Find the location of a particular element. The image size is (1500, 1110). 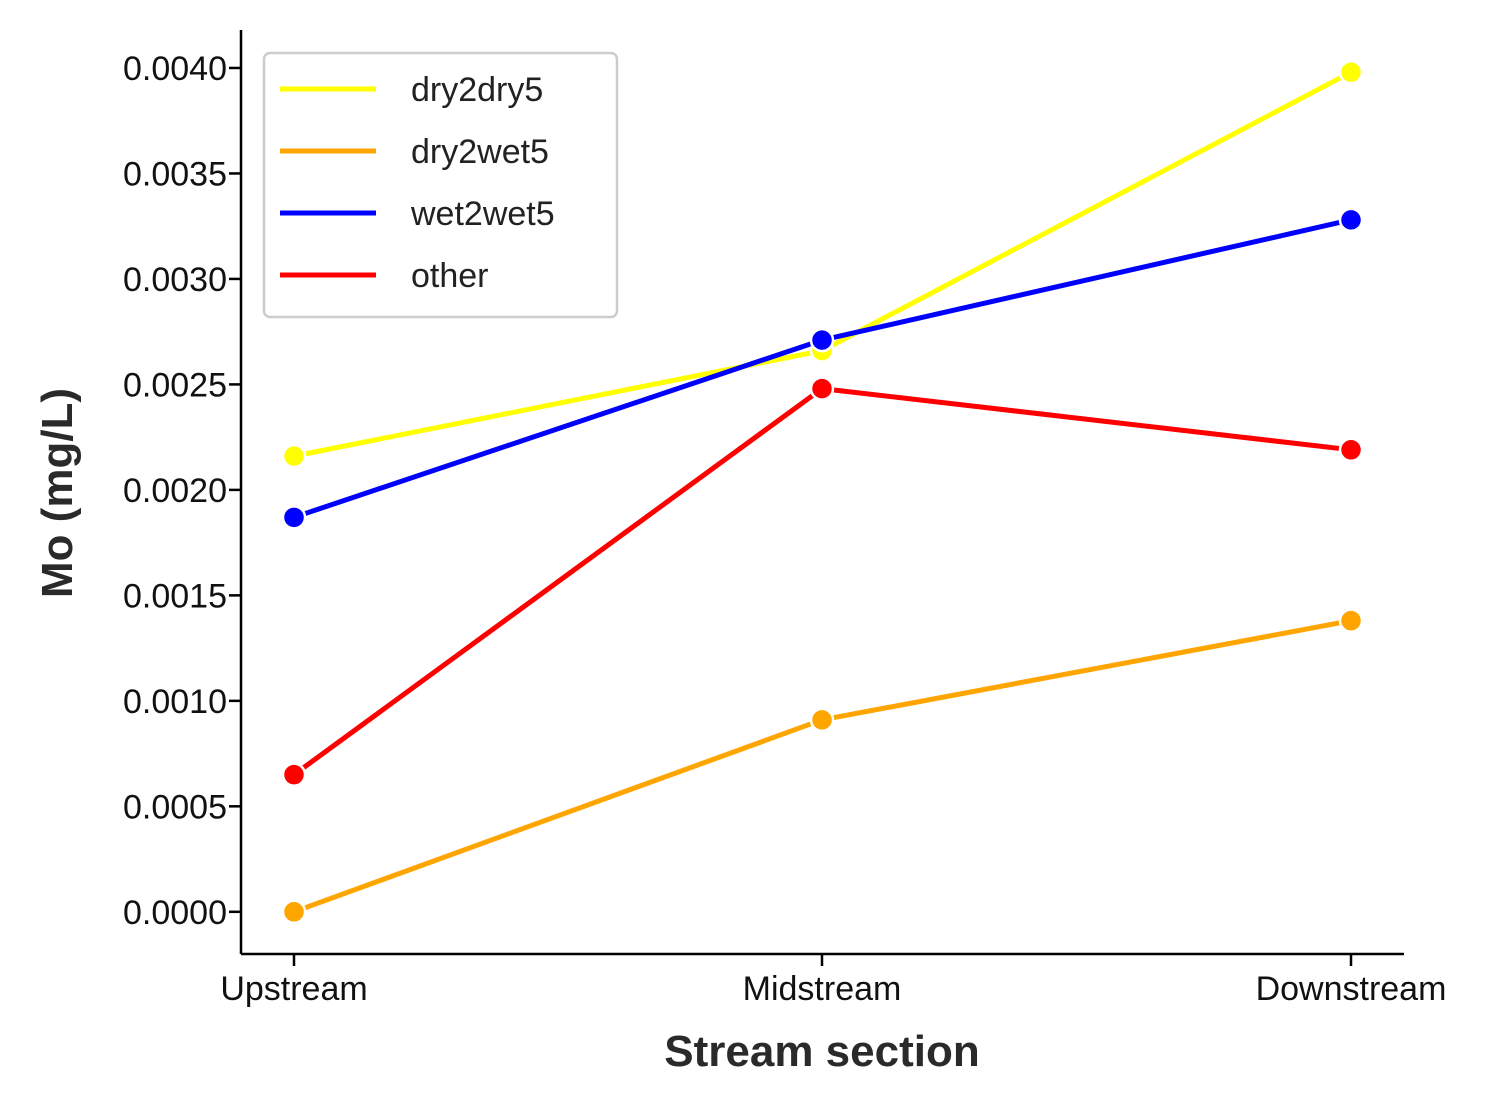

legend-label-other: other is located at coordinates (450, 276).